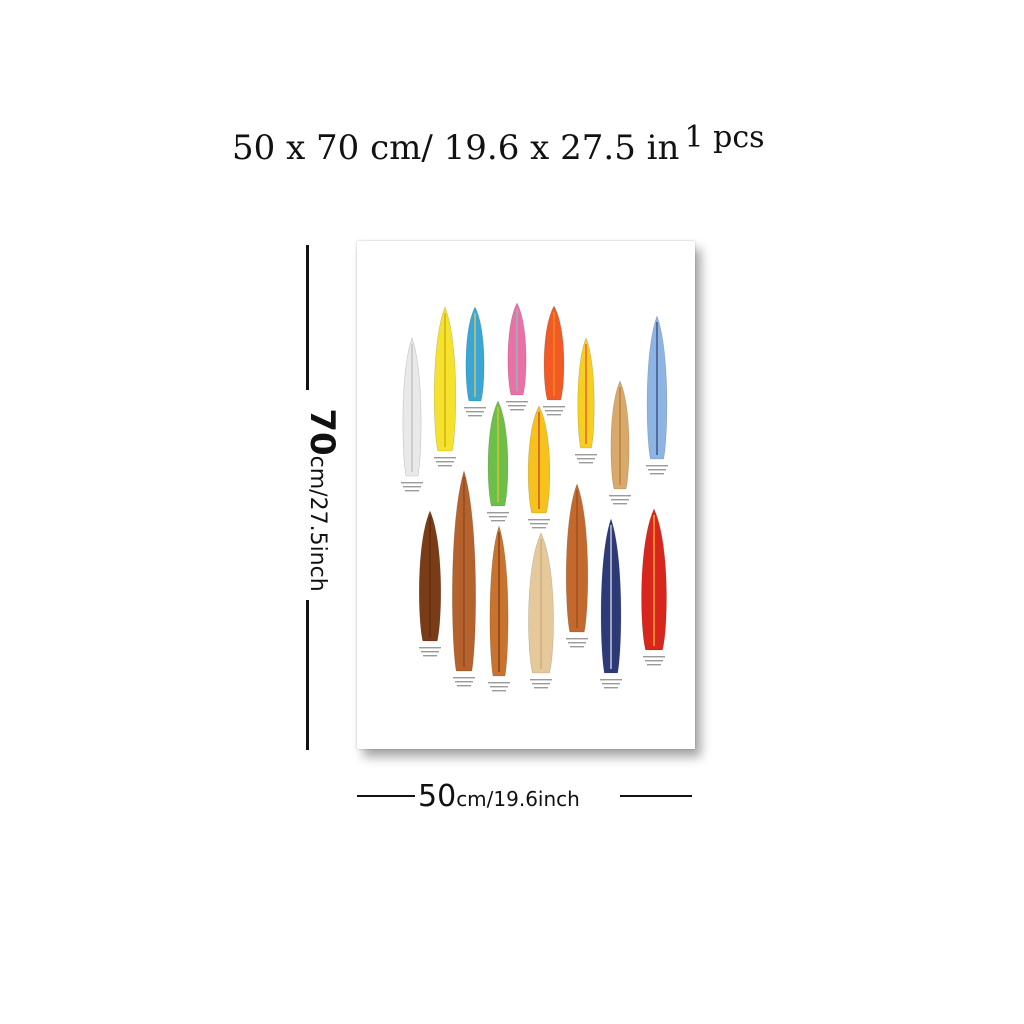 The image size is (1024, 1024). I want to click on copper-board, so click(577, 565).